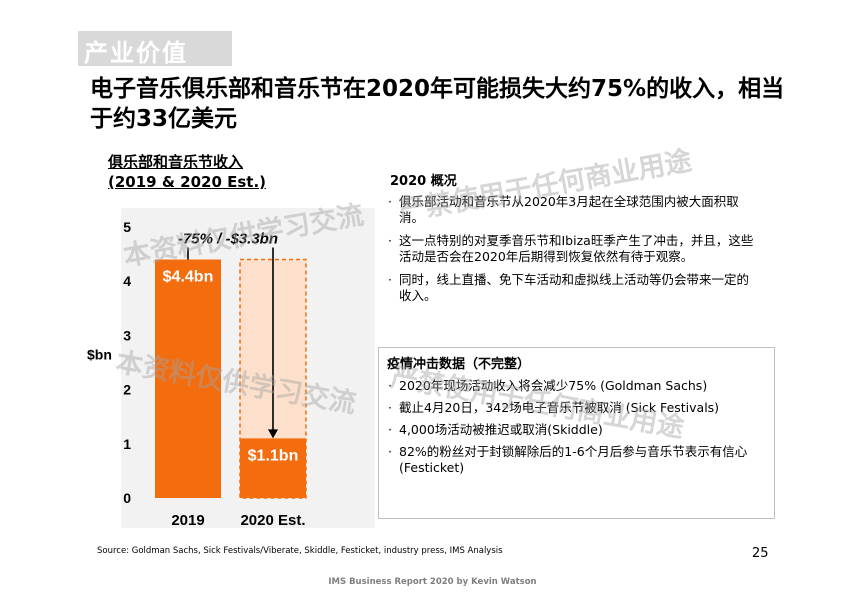  Describe the element at coordinates (760, 553) in the screenshot. I see `page-number: 25` at that location.